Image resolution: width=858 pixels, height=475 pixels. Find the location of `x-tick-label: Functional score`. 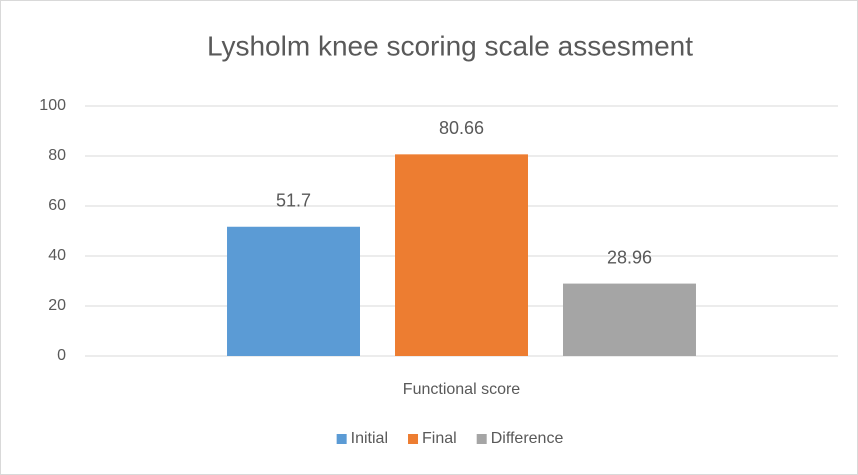

x-tick-label: Functional score is located at coordinates (461, 389).